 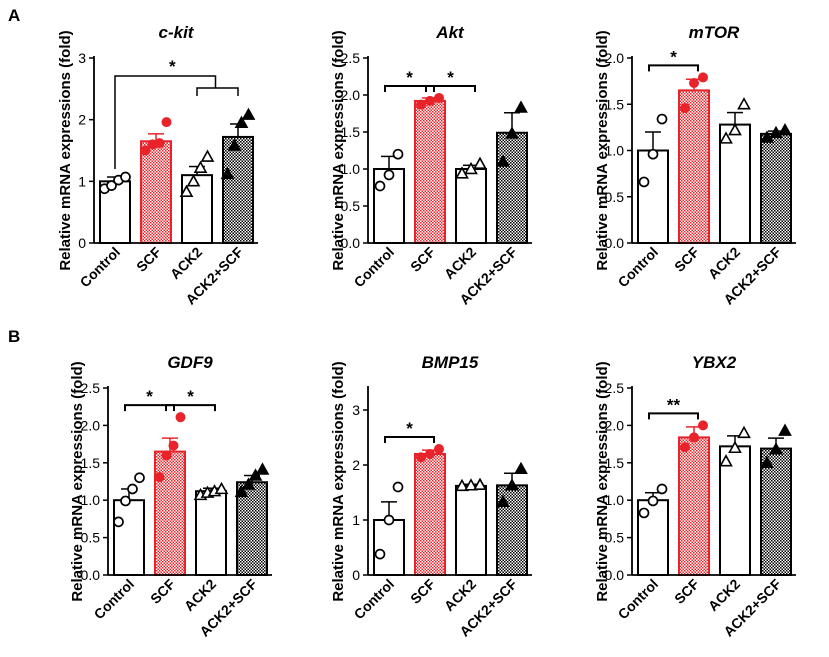 I want to click on significance-label: **, so click(x=674, y=404).